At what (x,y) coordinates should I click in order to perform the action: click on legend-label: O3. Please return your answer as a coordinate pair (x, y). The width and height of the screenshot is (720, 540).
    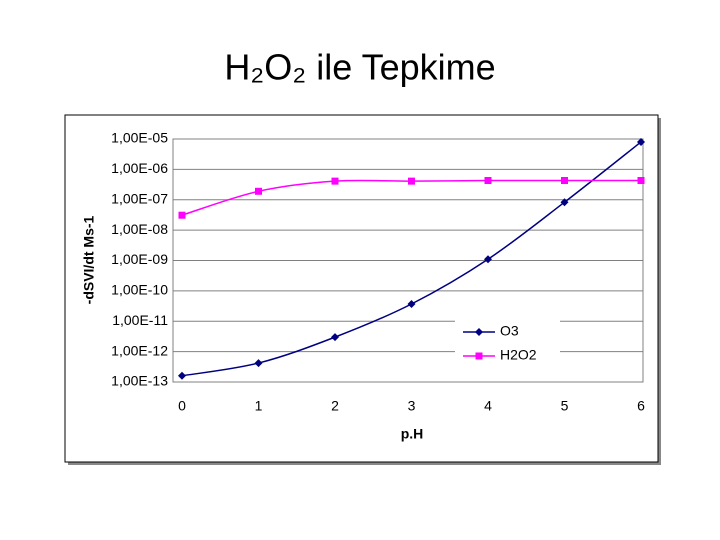
    Looking at the image, I should click on (509, 331).